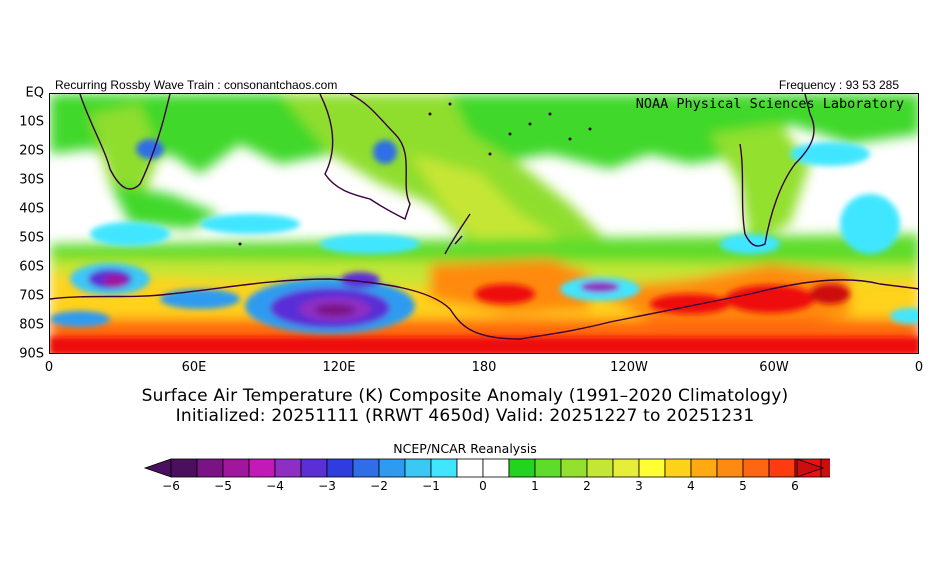 The image size is (930, 580). I want to click on x-label-120e: 120E, so click(339, 367).